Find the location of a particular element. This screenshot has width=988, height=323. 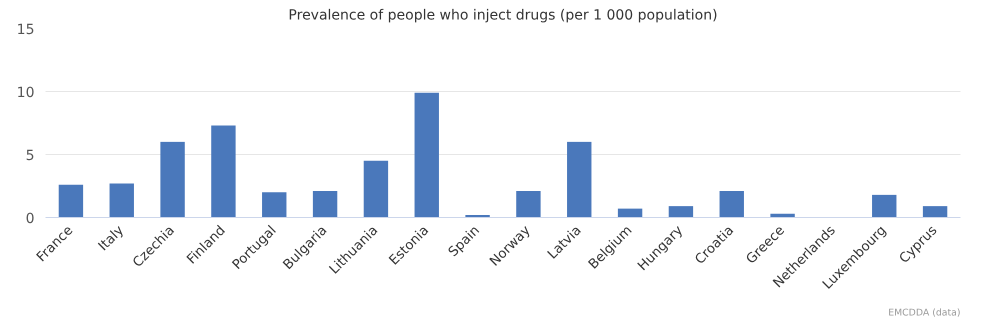

text: EMCDDA (data) is located at coordinates (924, 313).